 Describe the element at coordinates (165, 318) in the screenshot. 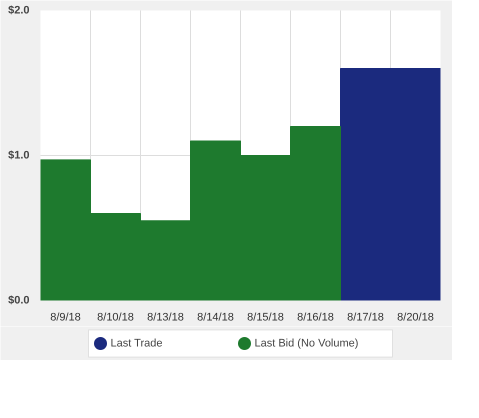

I see `x-tick-label: 8/13/18` at that location.